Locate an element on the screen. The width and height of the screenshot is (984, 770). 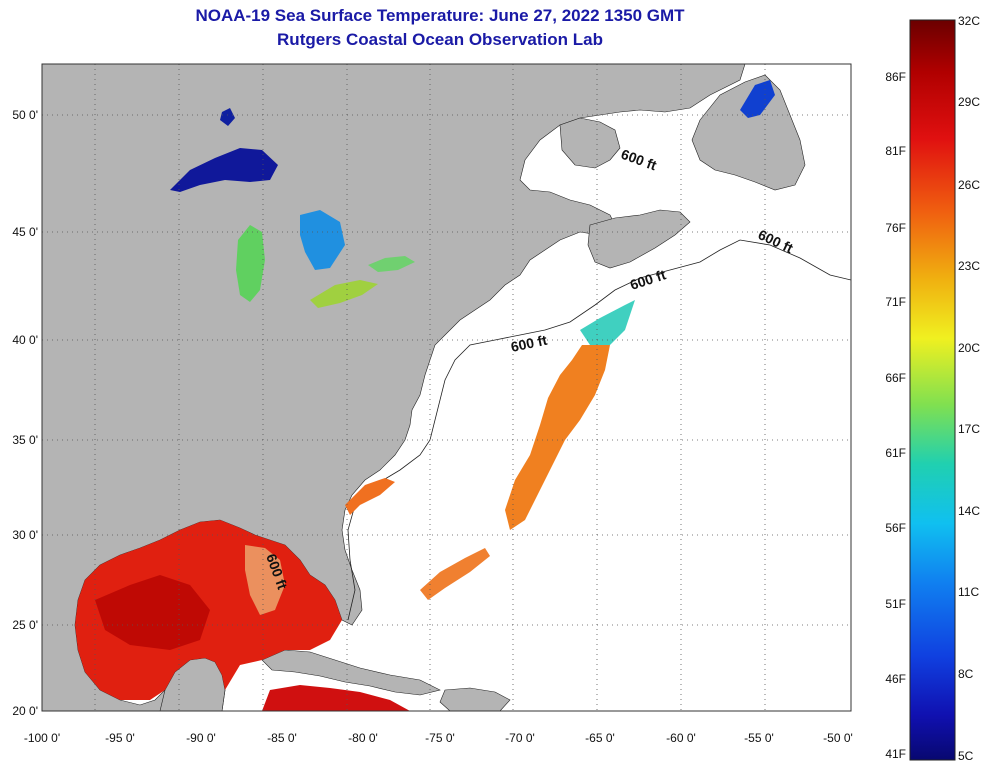
colorbar-f-label: 46F is located at coordinates (895, 679).